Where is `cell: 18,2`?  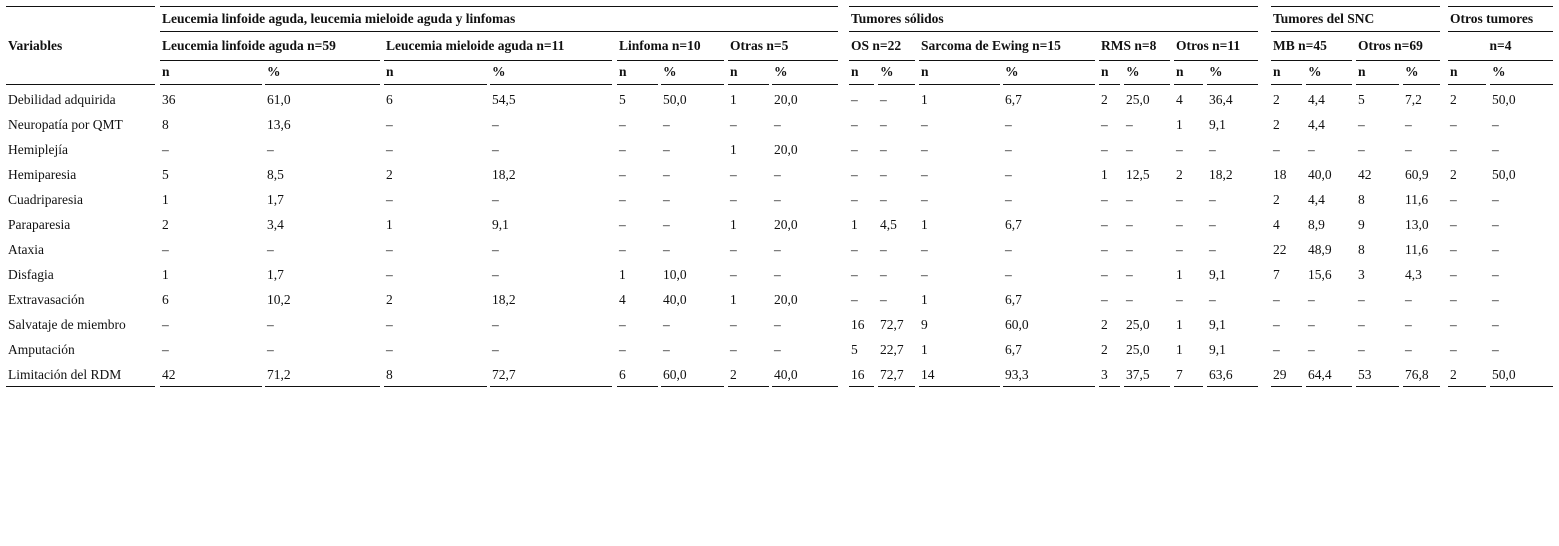
cell: 18,2 is located at coordinates (1221, 174).